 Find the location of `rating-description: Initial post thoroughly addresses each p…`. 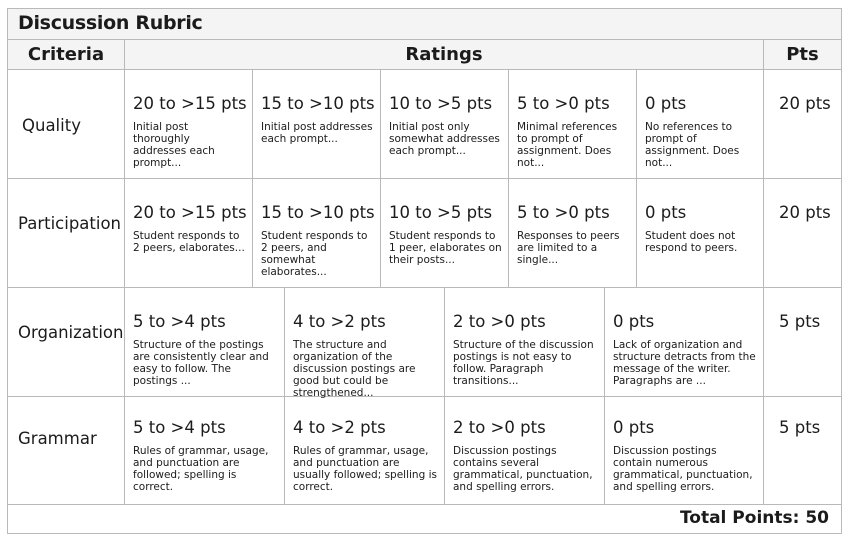

rating-description: Initial post thoroughly addresses each p… is located at coordinates (174, 145).